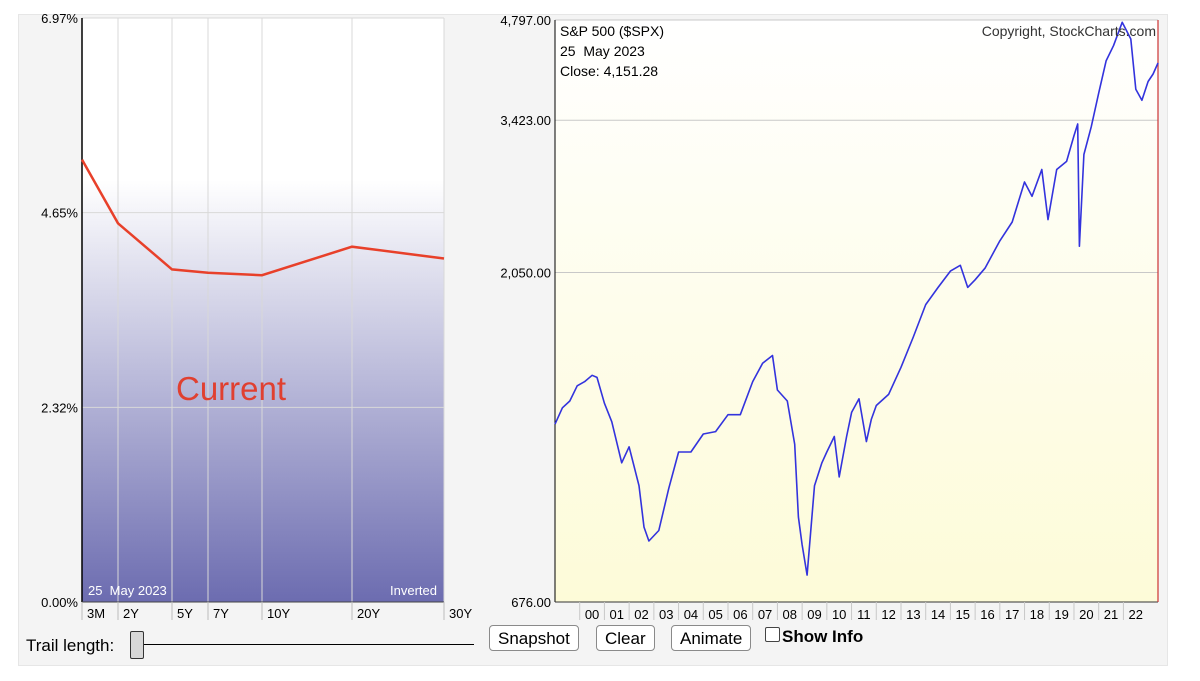 This screenshot has height=681, width=1200. I want to click on inverted-label: Inverted, so click(413, 590).